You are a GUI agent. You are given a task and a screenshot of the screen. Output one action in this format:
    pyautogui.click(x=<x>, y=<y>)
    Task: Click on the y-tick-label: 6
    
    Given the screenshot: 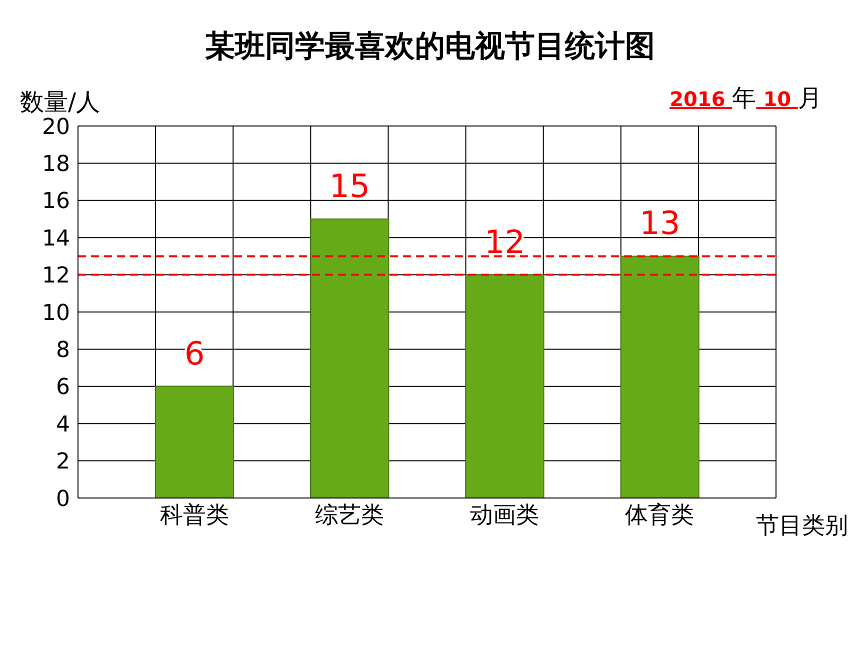 What is the action you would take?
    pyautogui.click(x=63, y=387)
    